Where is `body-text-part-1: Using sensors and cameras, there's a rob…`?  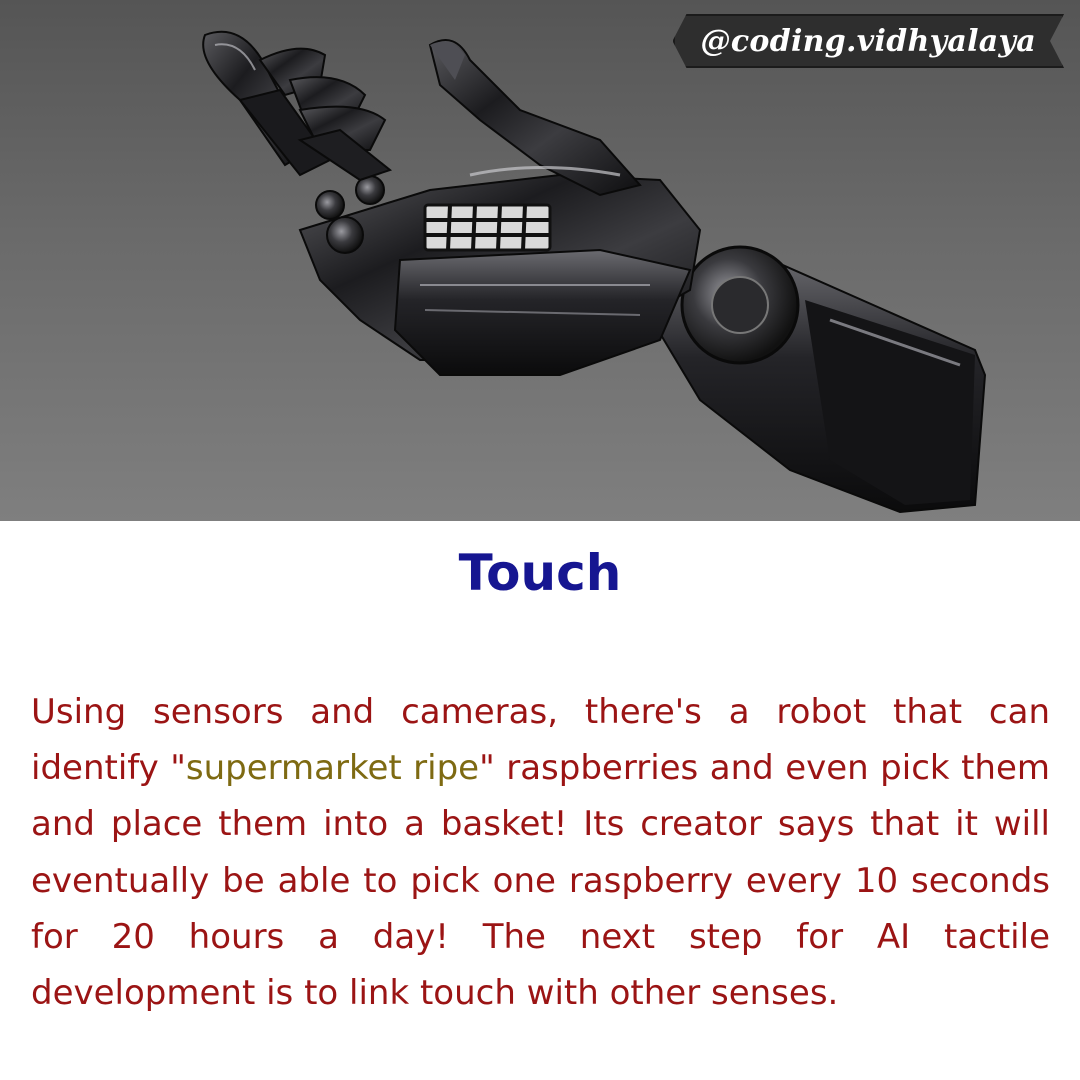 body-text-part-1: Using sensors and cameras, there's a rob… is located at coordinates (540, 740).